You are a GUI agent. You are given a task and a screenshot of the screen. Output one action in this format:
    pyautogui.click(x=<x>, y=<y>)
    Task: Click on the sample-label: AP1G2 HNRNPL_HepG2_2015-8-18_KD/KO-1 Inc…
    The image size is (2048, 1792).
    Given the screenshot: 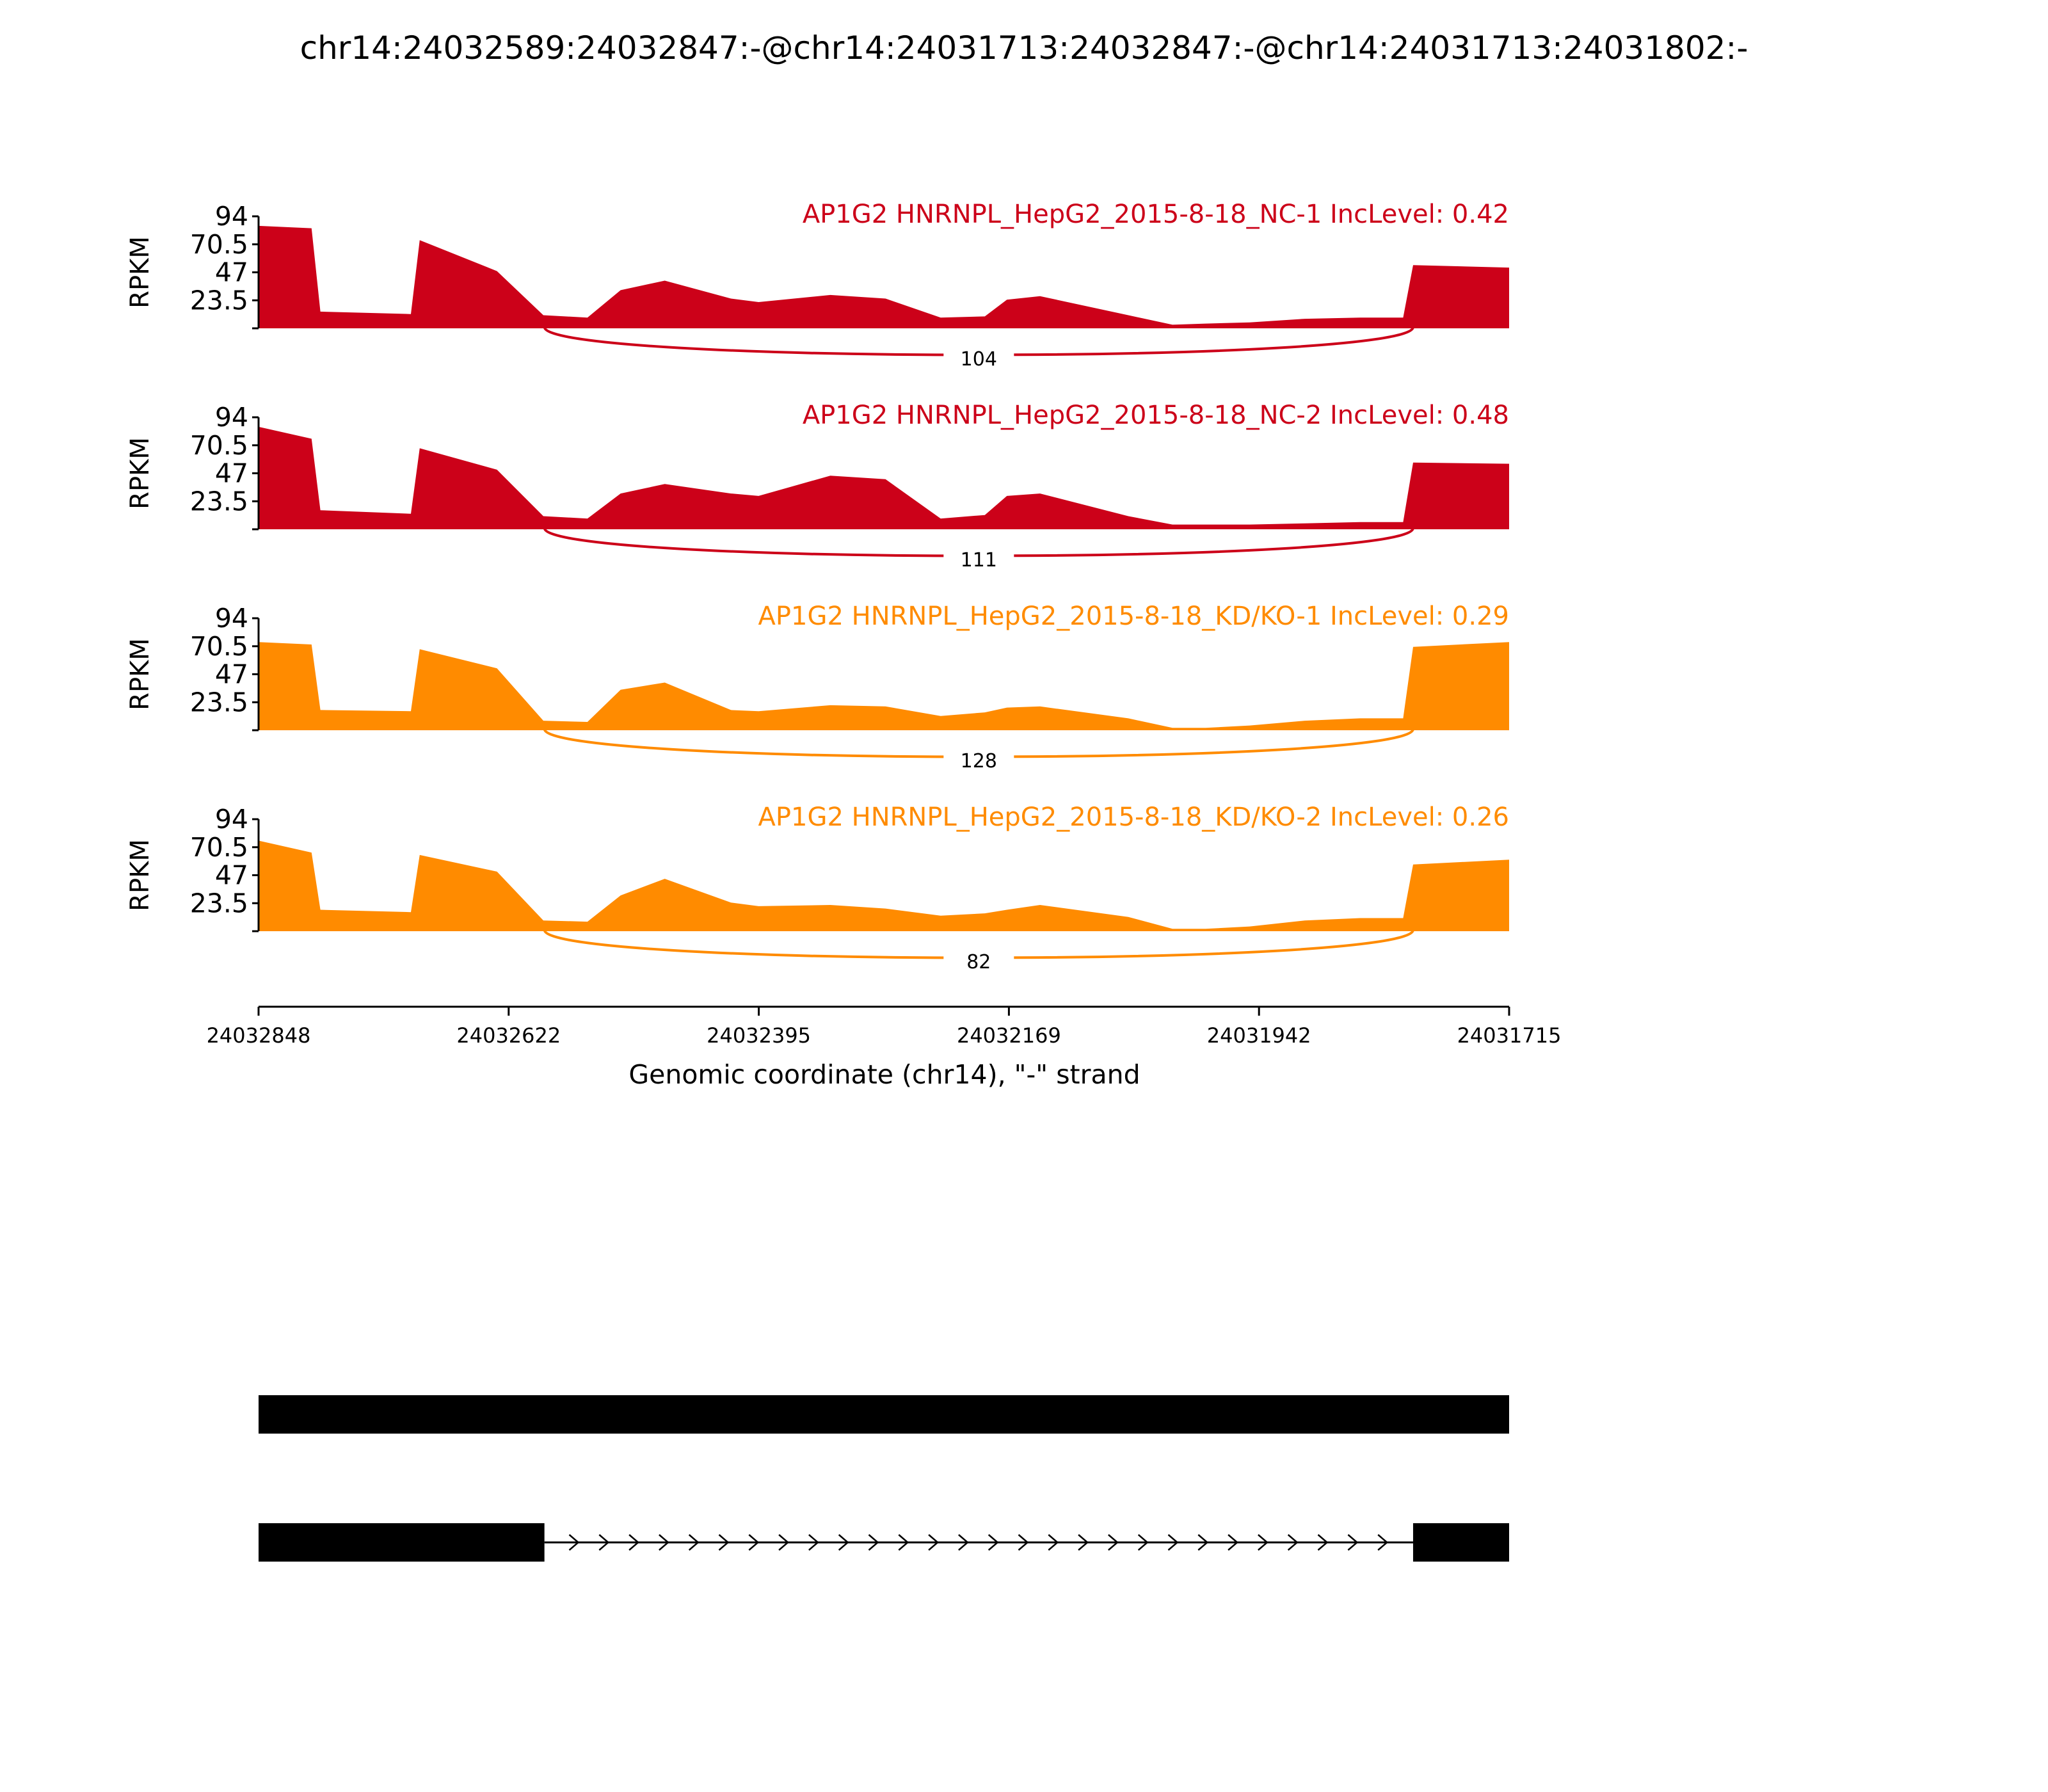 What is the action you would take?
    pyautogui.click(x=1133, y=616)
    